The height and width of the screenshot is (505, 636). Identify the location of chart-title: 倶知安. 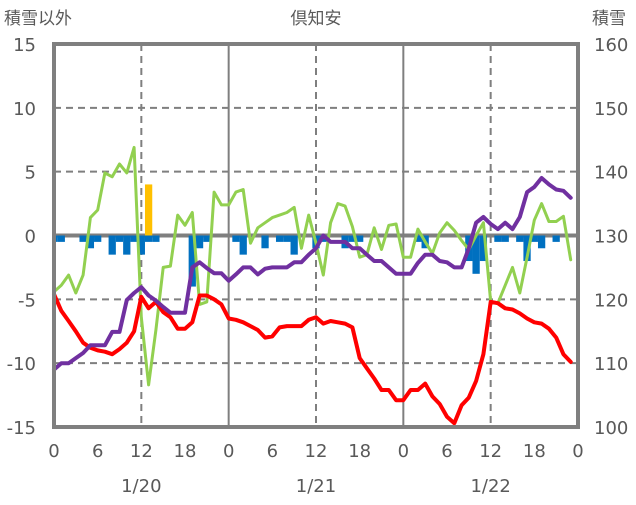
(316, 19).